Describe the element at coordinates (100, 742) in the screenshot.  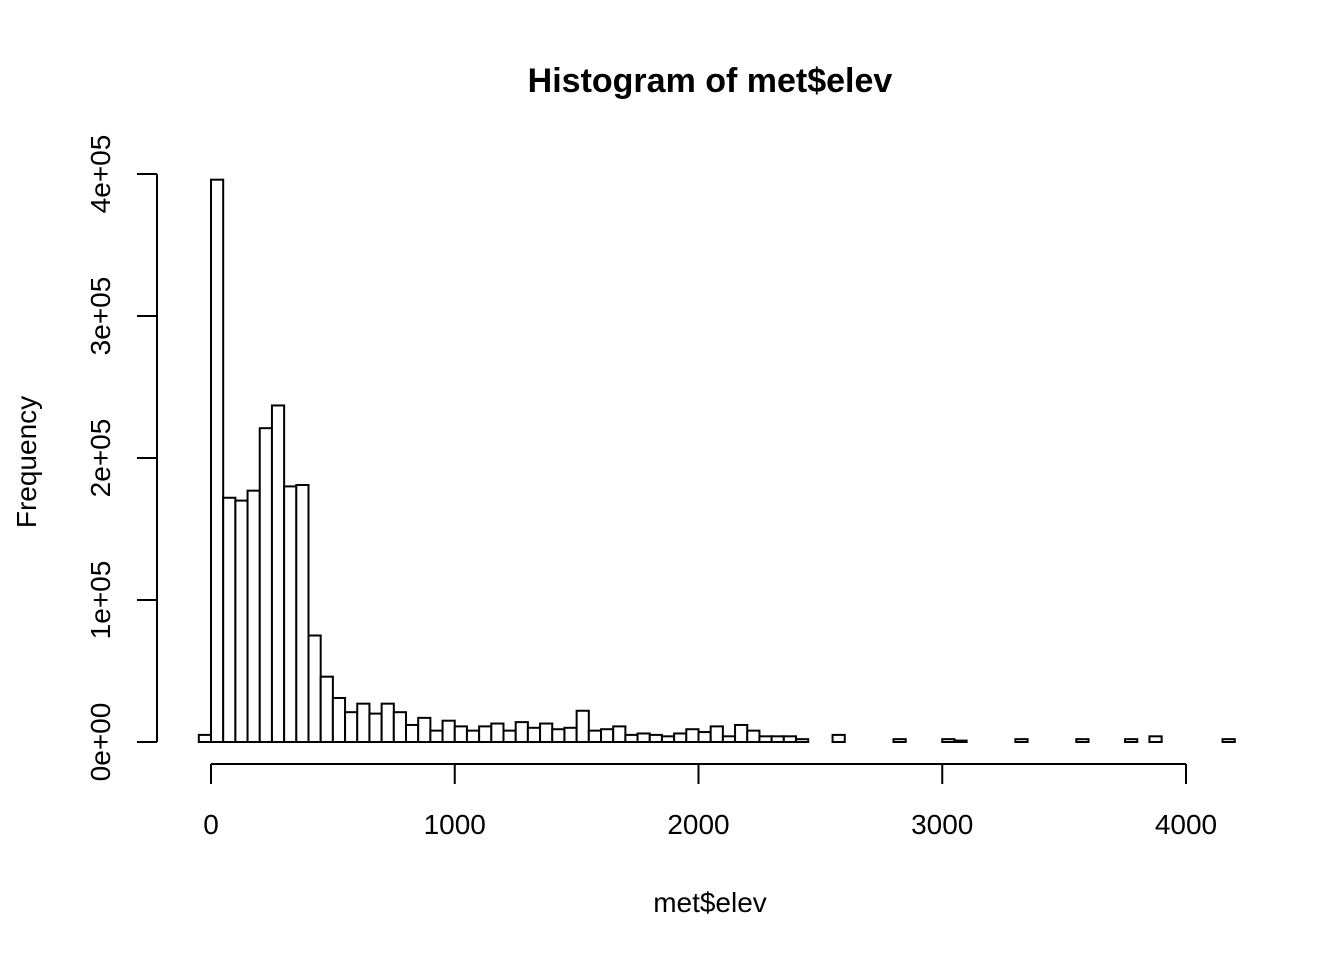
I see `y-tick-label: 0e+00` at that location.